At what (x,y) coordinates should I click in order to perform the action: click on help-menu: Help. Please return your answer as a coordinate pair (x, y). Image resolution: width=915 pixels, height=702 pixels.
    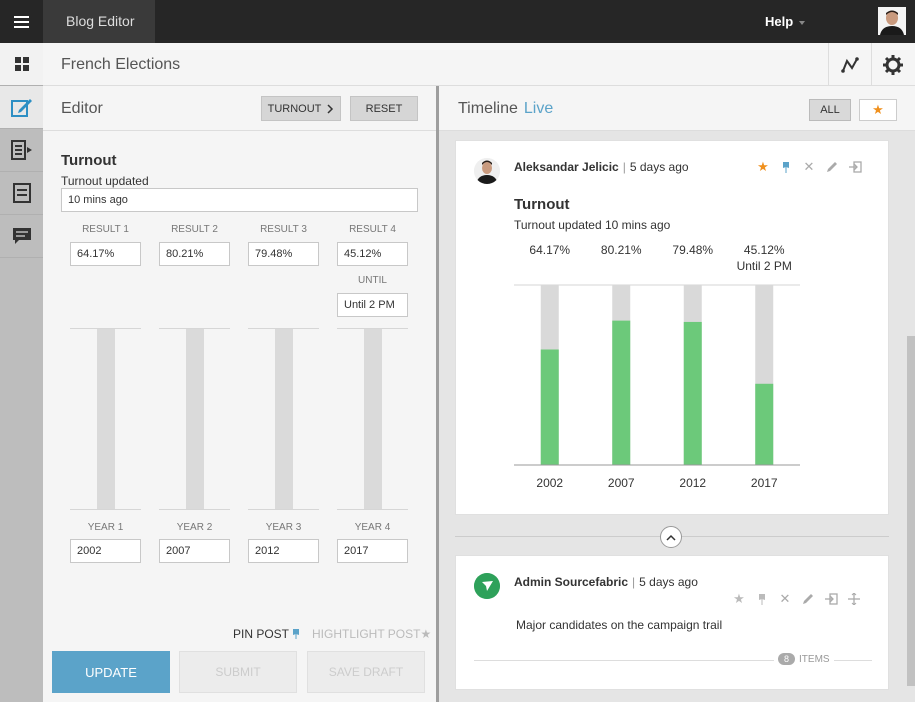
    Looking at the image, I should click on (785, 21).